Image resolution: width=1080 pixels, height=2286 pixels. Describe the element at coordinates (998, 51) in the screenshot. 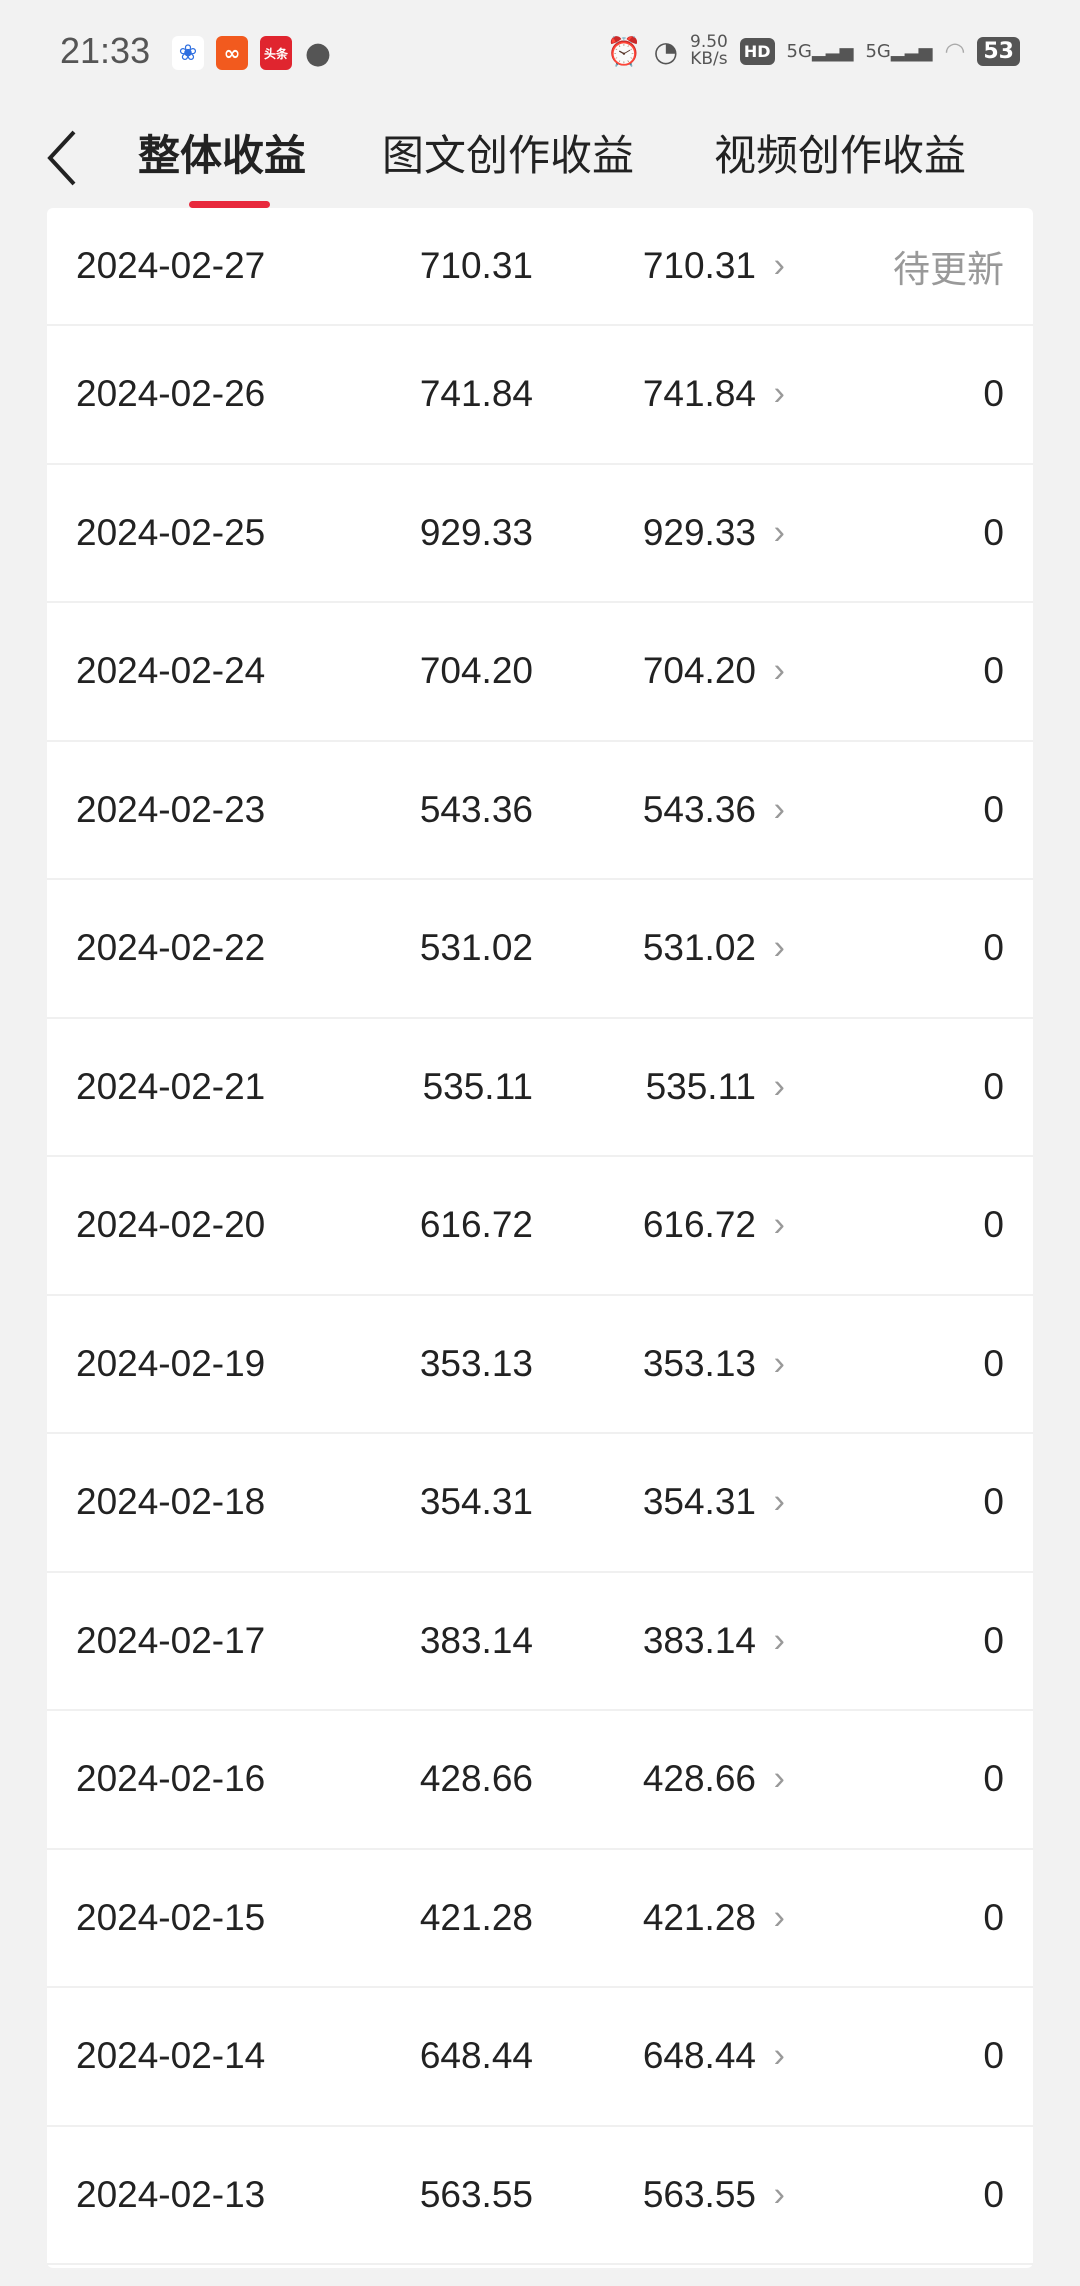

I see `battery-icon: 53` at that location.